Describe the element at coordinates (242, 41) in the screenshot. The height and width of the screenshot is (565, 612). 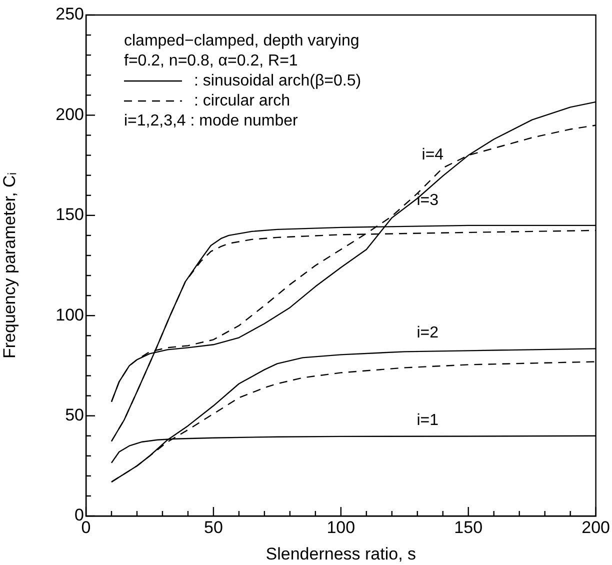
I see `annotation: clamped−clamped, depth varying` at that location.